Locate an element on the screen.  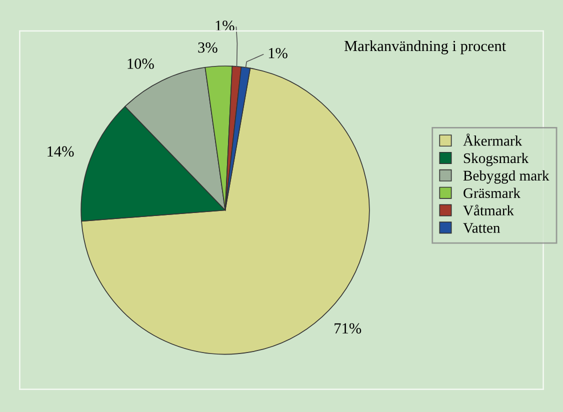
data-label: 1% is located at coordinates (278, 53).